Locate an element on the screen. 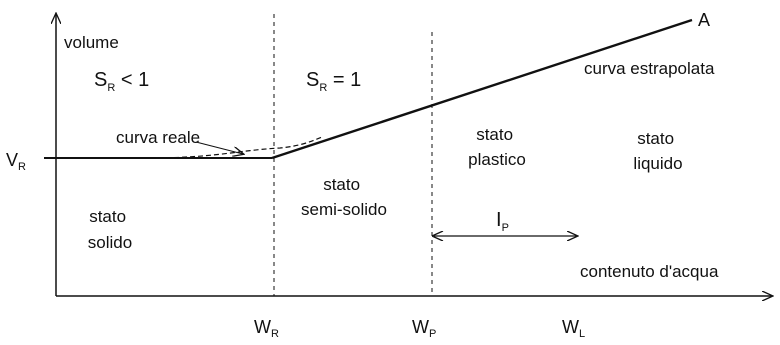  plastic-state-label: stato plastico is located at coordinates (497, 147).